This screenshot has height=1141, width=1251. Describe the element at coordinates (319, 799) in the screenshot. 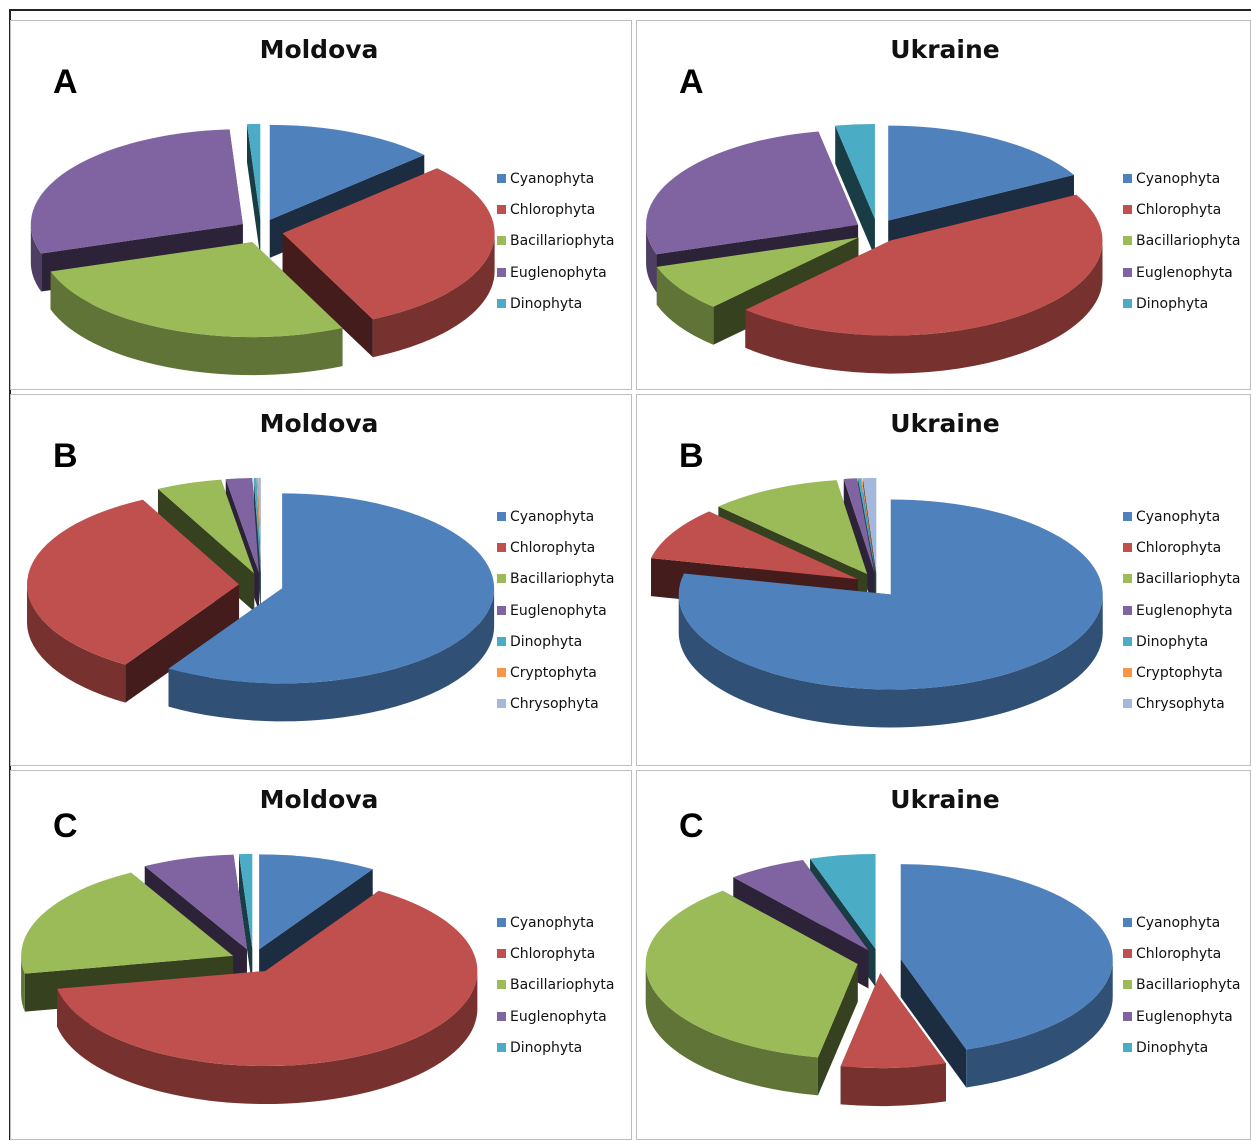

I see `chart-title: Moldova` at that location.